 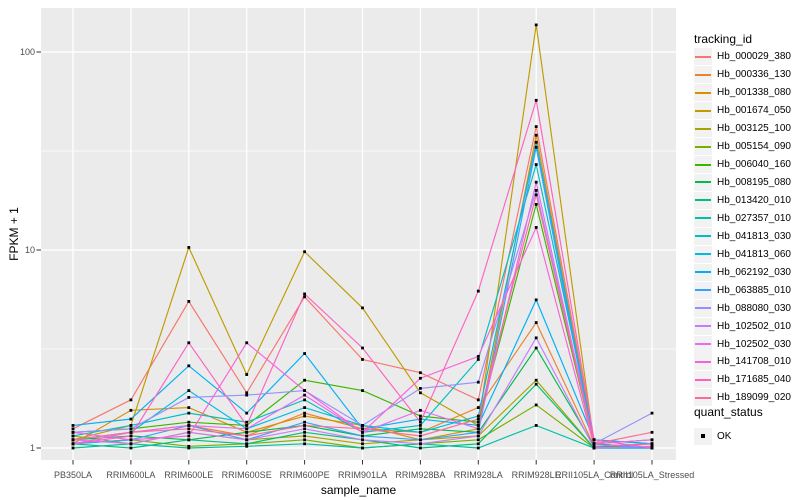 I want to click on quant-status-legend-entry: OK, so click(x=712, y=436).